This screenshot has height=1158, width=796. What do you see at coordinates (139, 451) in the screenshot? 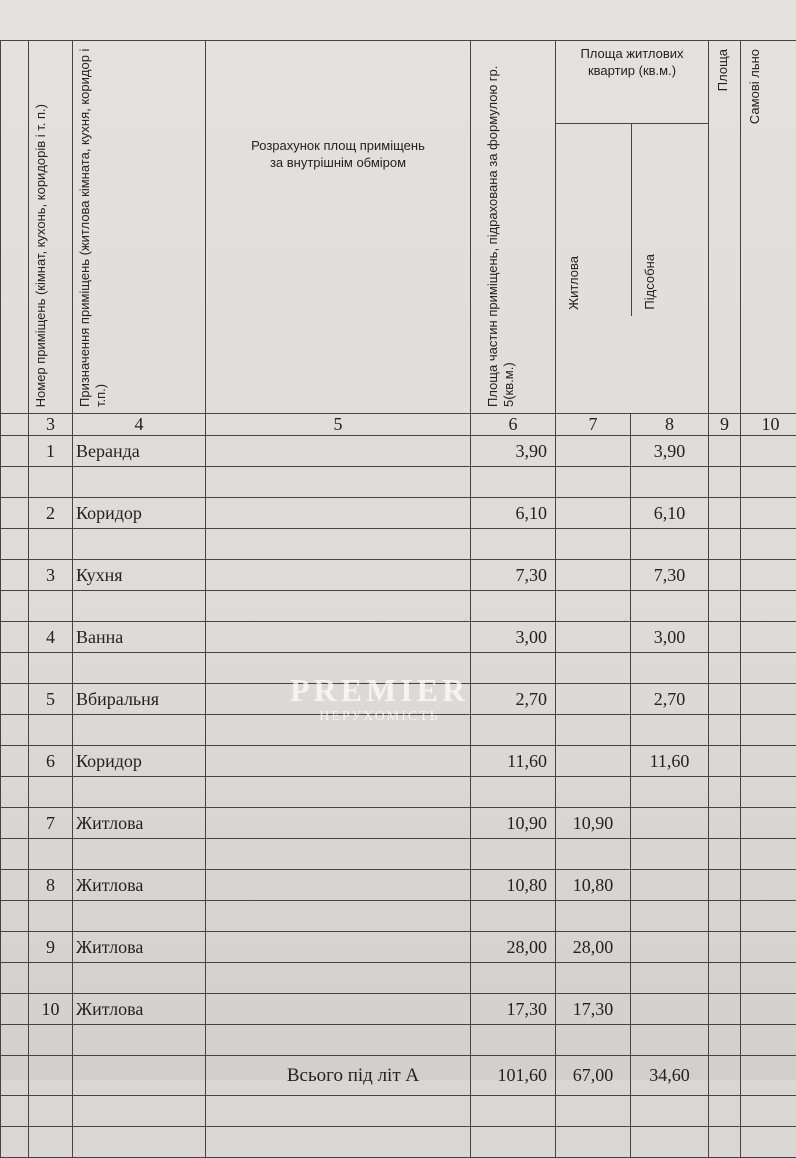
I see `room-name: Веранда` at bounding box center [139, 451].